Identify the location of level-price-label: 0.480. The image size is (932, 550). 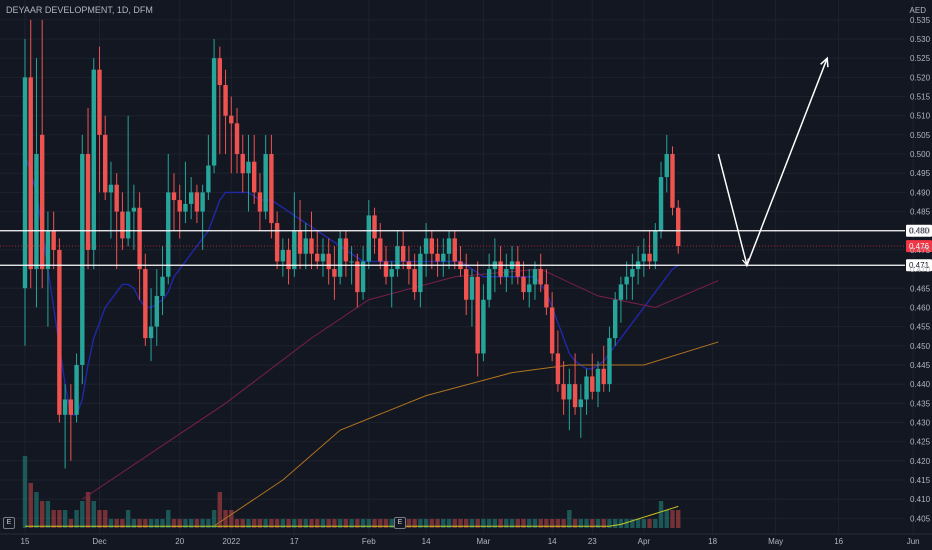
(919, 231).